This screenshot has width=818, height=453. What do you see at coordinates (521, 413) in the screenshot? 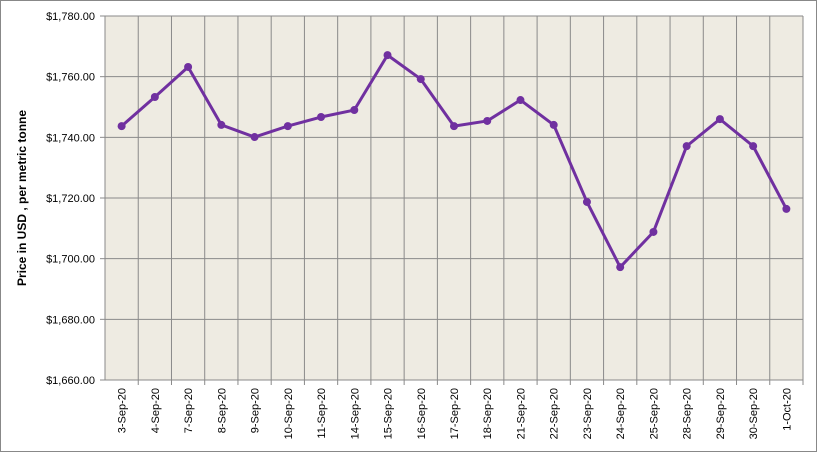
I see `x-tick-label: 21-Sep-20` at bounding box center [521, 413].